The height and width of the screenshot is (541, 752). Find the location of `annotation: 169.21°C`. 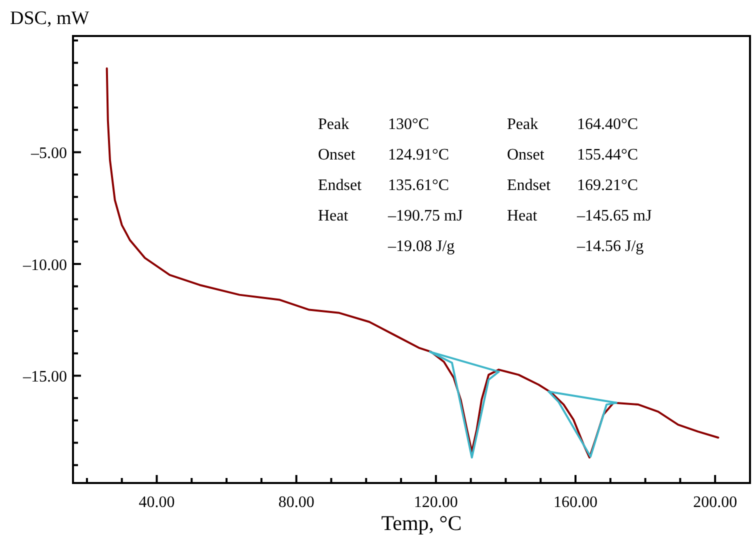

annotation: 169.21°C is located at coordinates (607, 185).